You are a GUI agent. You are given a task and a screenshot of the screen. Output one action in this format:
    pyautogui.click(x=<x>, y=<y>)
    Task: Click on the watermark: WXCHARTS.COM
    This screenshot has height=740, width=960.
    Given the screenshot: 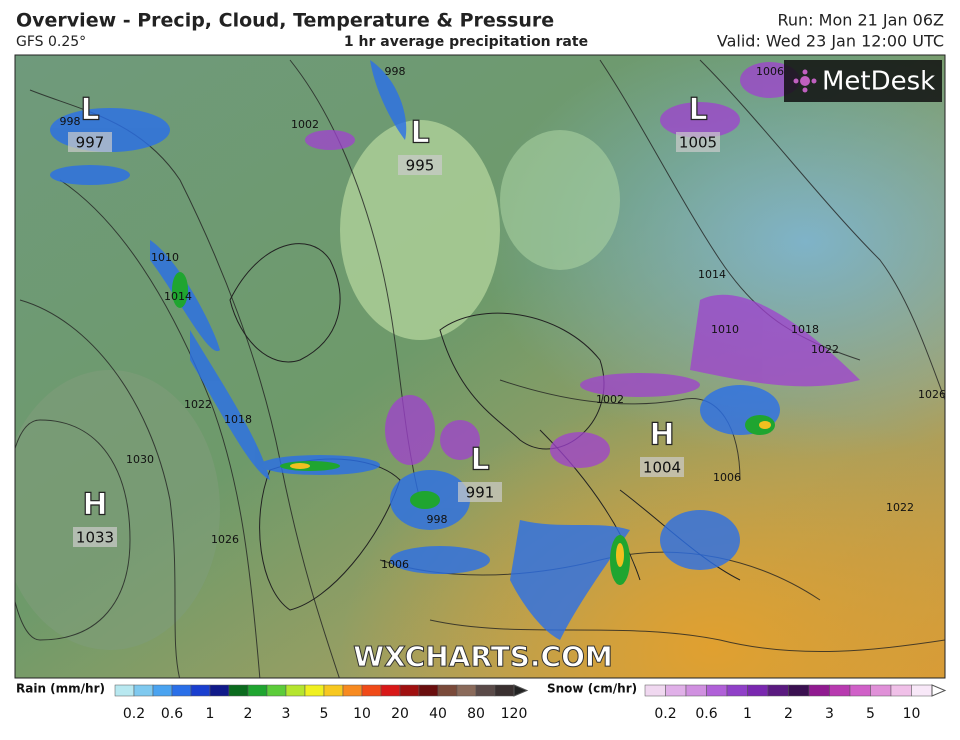 What is the action you would take?
    pyautogui.click(x=483, y=656)
    